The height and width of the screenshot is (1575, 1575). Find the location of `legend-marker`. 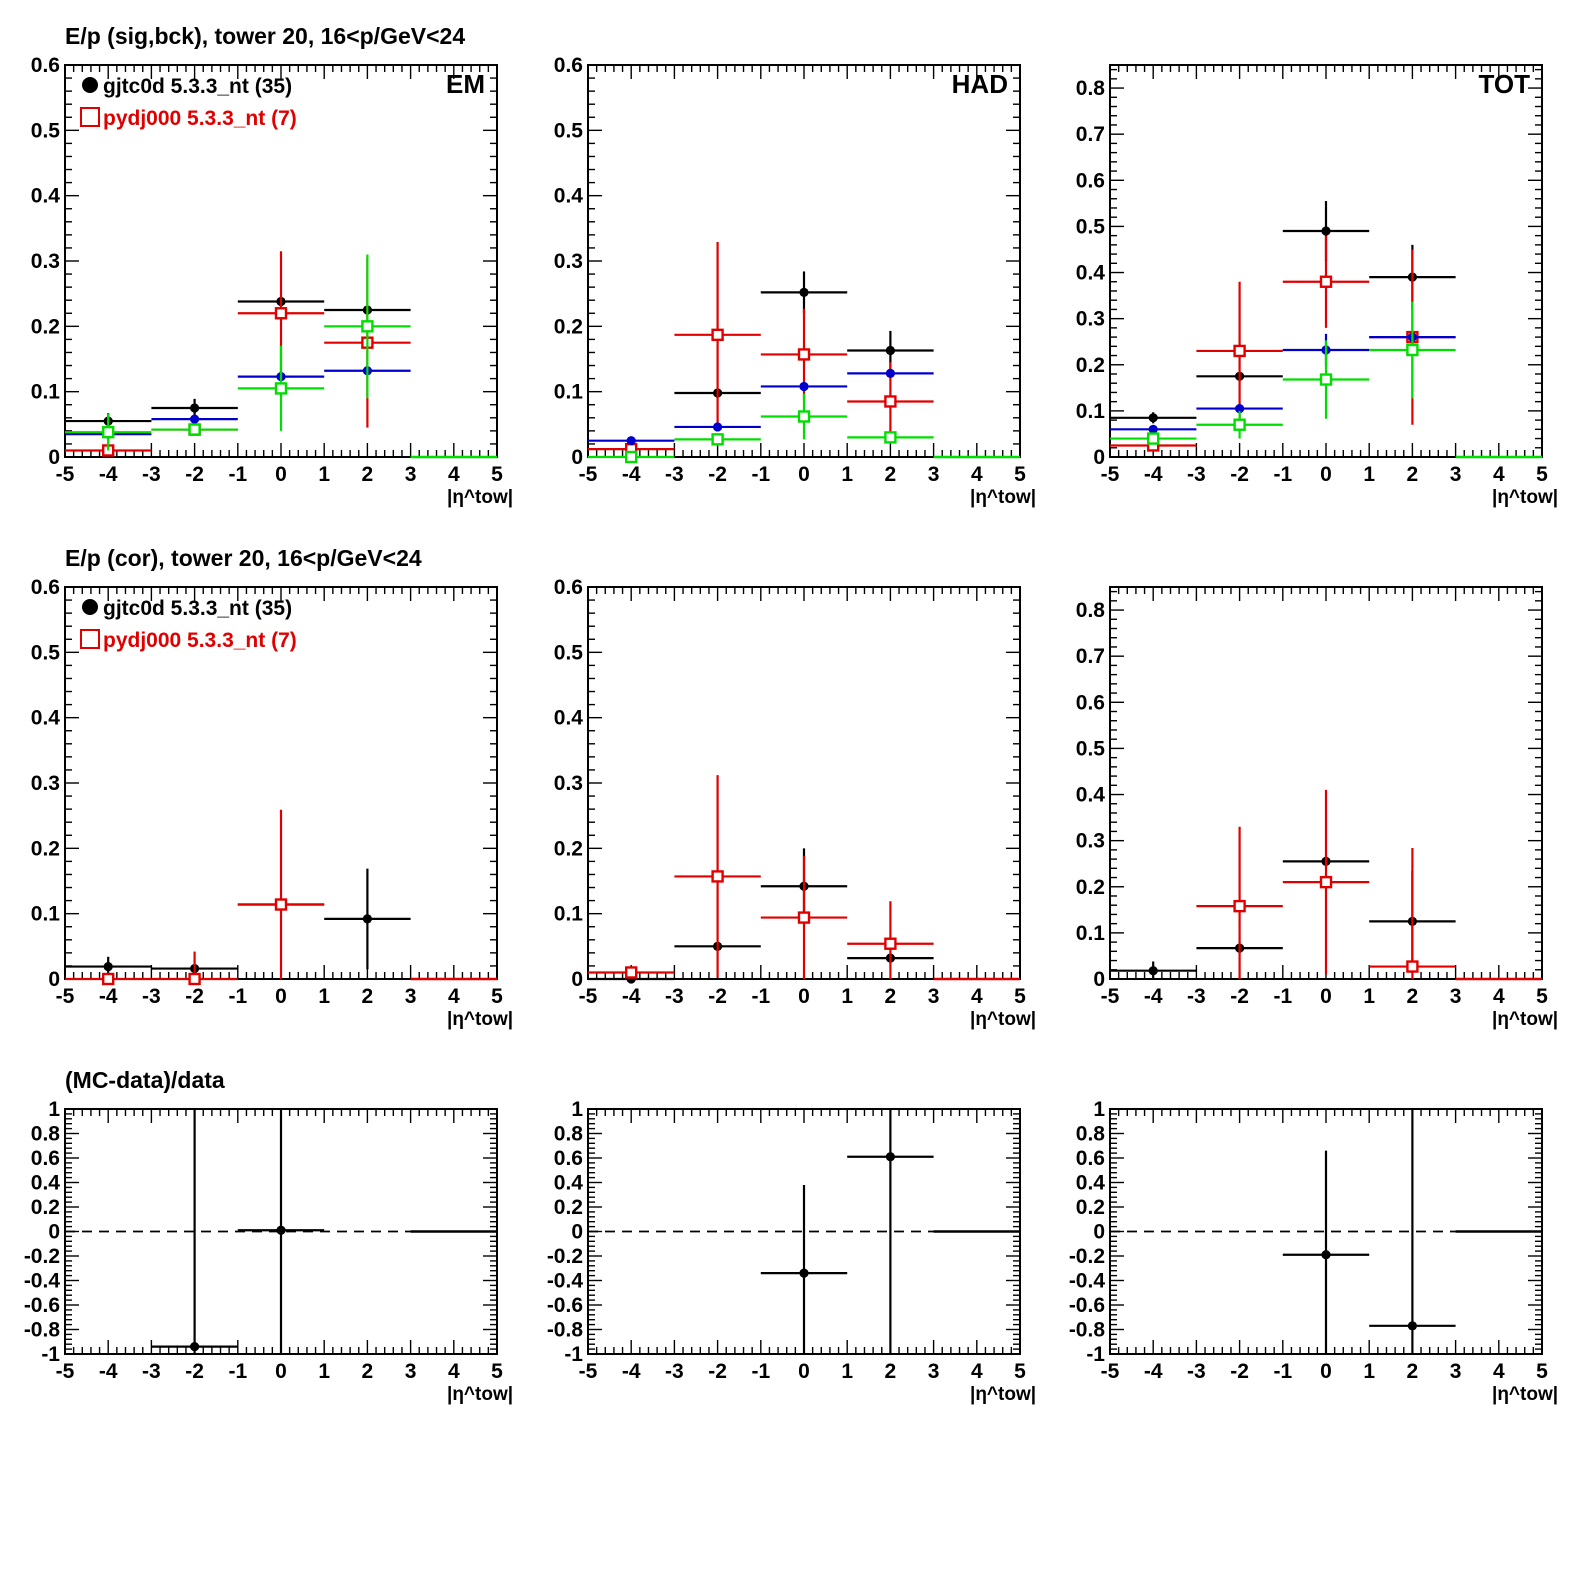

legend-marker is located at coordinates (90, 607).